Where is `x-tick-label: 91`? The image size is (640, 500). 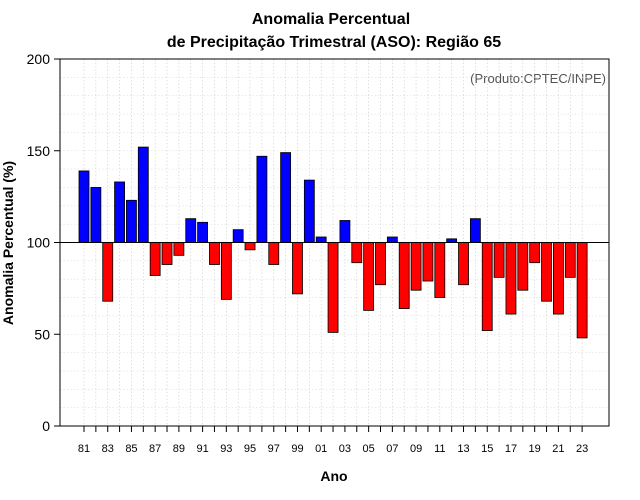
x-tick-label: 91 is located at coordinates (202, 449).